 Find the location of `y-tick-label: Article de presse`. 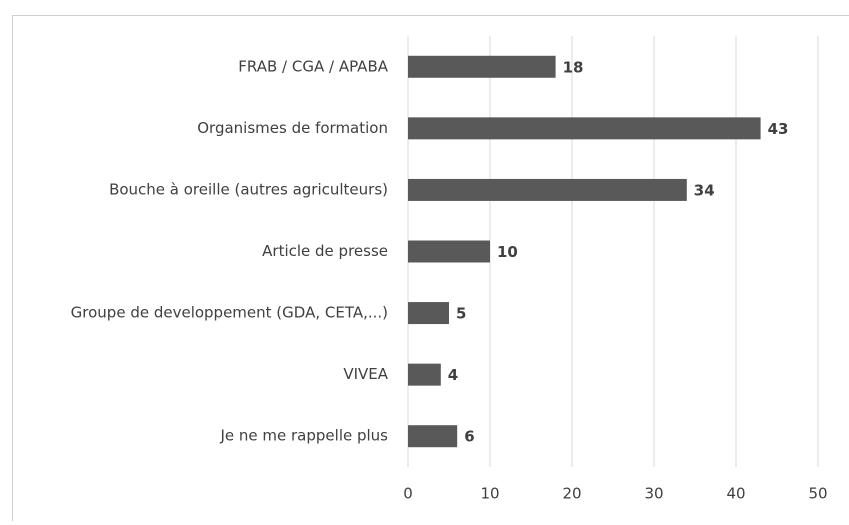

y-tick-label: Article de presse is located at coordinates (325, 251).